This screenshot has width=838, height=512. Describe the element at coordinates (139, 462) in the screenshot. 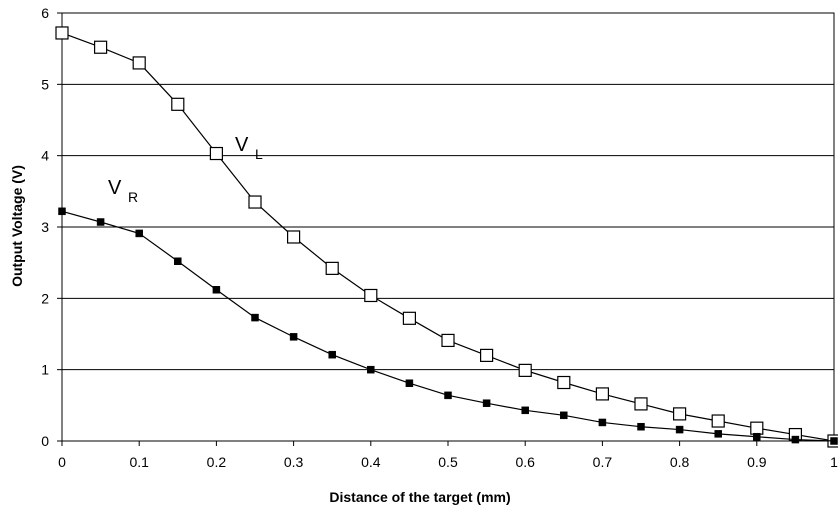

I see `x-tick-label: 0.1` at that location.